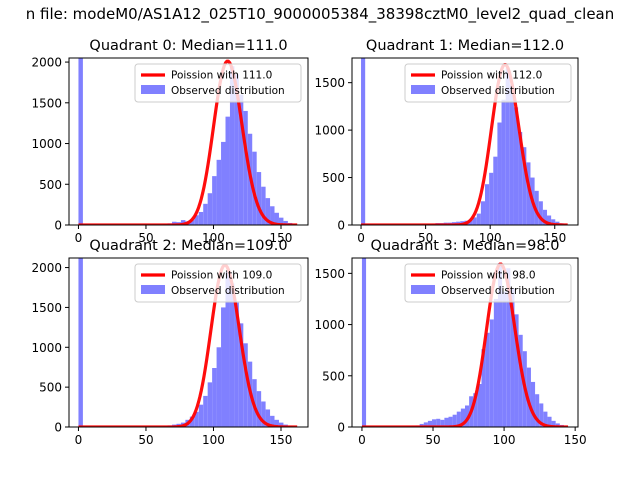 This screenshot has width=640, height=484. What do you see at coordinates (491, 76) in the screenshot?
I see `legend-label: Poission with 112.0` at bounding box center [491, 76].